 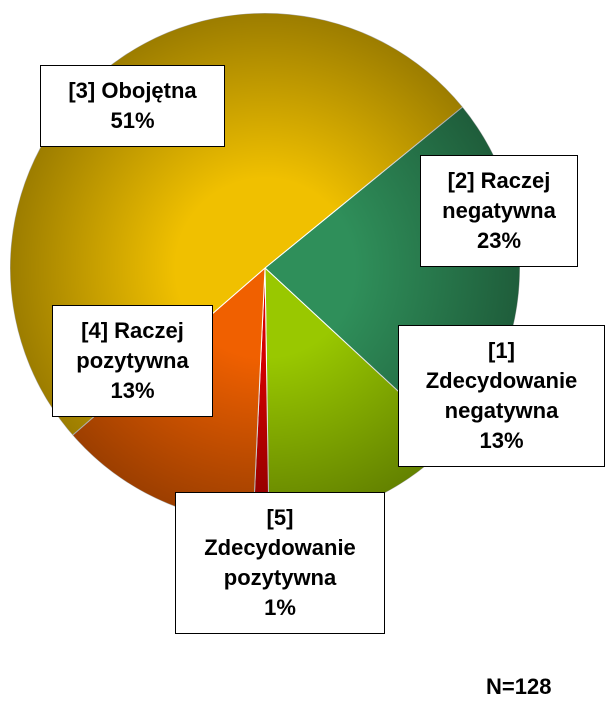 I want to click on value-label: 23%, so click(x=499, y=240).